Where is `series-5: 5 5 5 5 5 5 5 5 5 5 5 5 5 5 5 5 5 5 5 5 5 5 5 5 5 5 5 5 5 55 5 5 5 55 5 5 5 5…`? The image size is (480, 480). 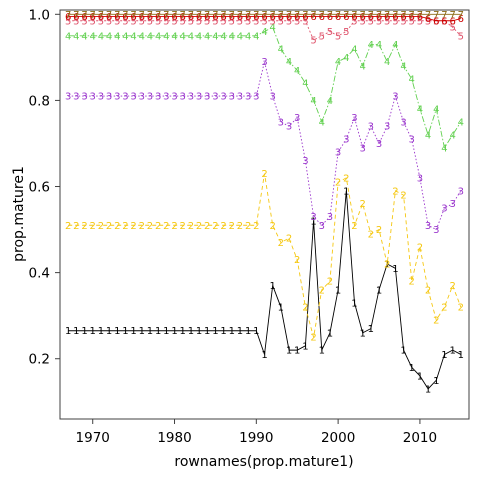 series-5: 5 5 5 5 5 5 5 5 5 5 5 5 5 5 5 5 5 5 5 5 5 5 5 5 5 5 5 5 5 55 5 5 5 55 5 5 5 5… is located at coordinates (264, 31).